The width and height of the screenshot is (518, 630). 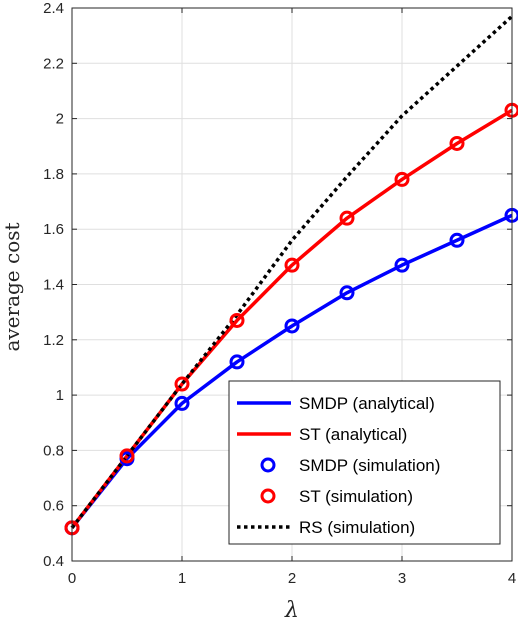 I want to click on x-tick-label: 1, so click(x=182, y=578).